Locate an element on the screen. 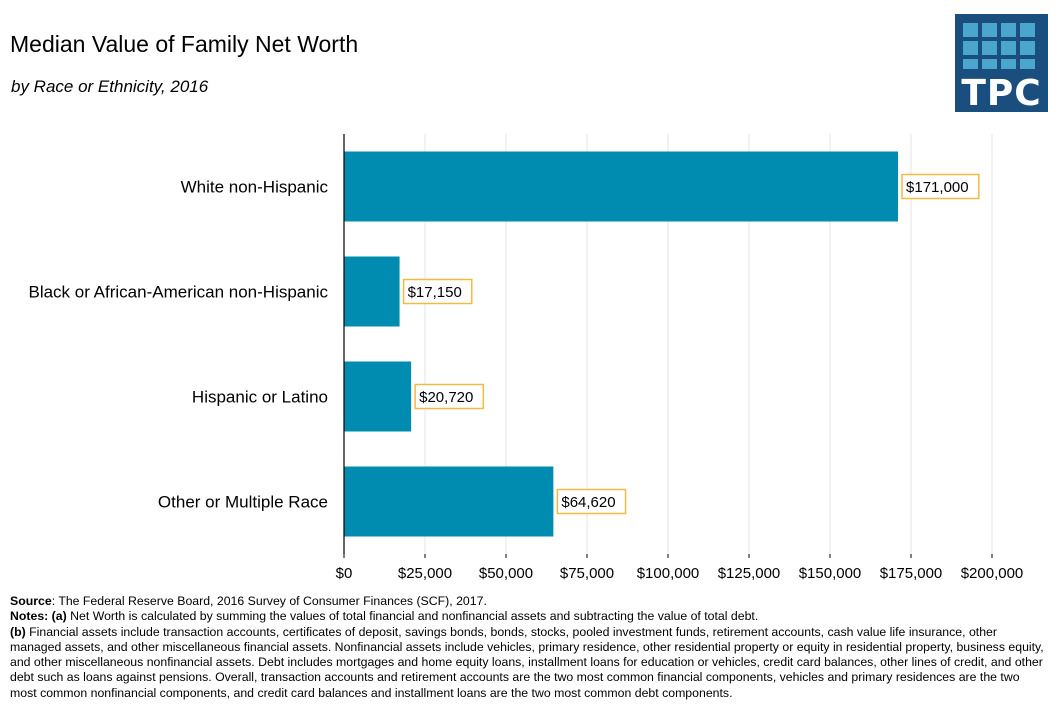 The width and height of the screenshot is (1060, 725). data-label: $20,720 is located at coordinates (446, 397).